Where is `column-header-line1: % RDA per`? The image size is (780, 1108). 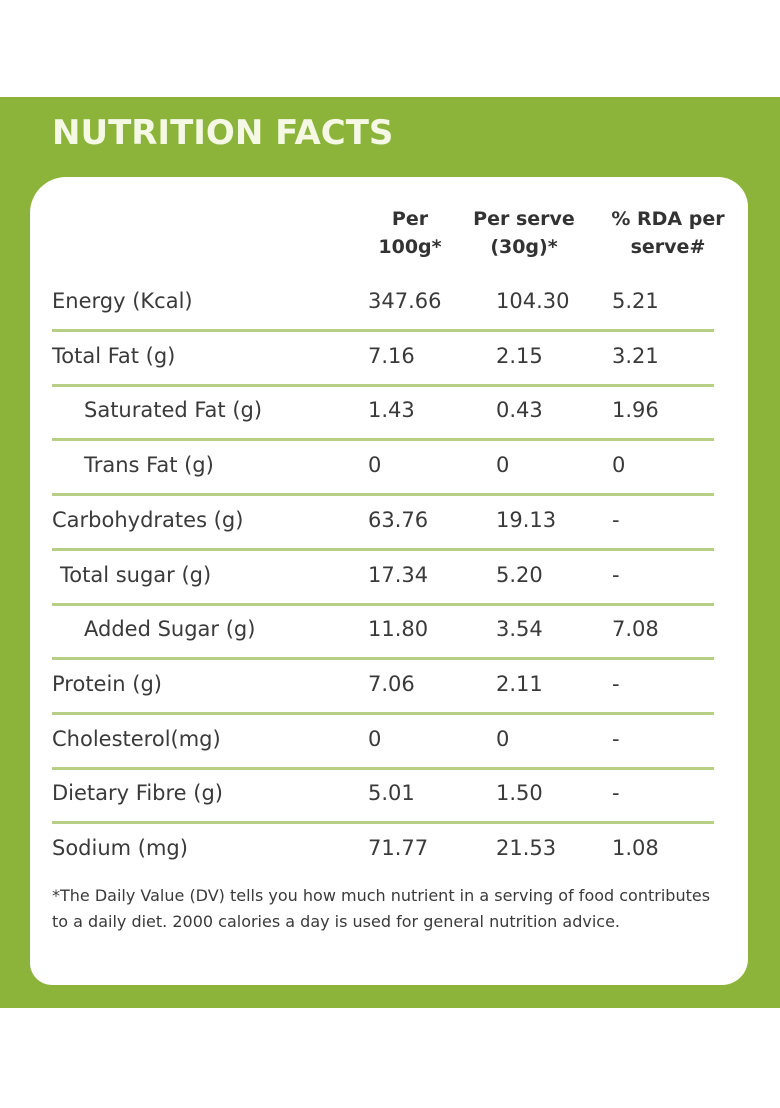 column-header-line1: % RDA per is located at coordinates (668, 219).